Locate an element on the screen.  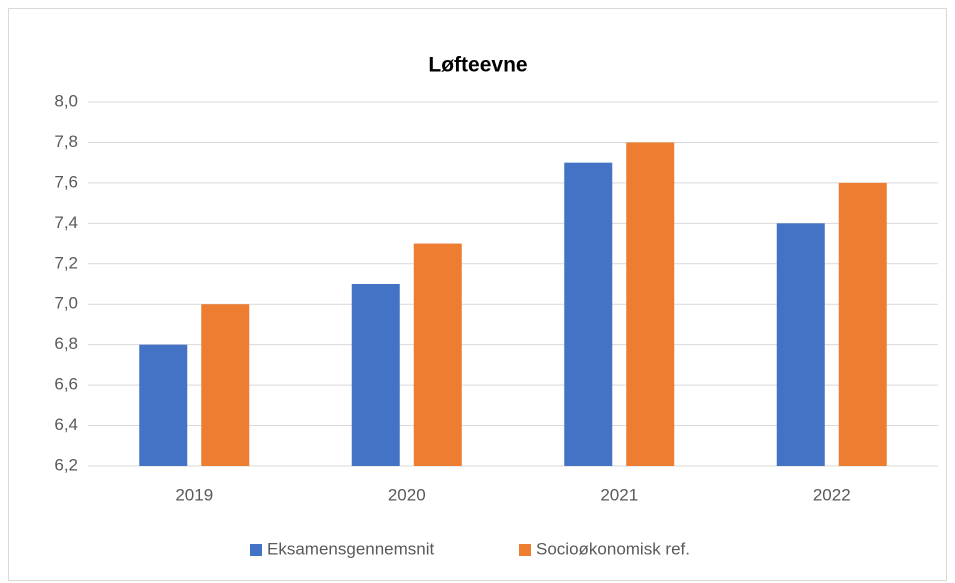
x-tick-label: 2021 is located at coordinates (619, 494).